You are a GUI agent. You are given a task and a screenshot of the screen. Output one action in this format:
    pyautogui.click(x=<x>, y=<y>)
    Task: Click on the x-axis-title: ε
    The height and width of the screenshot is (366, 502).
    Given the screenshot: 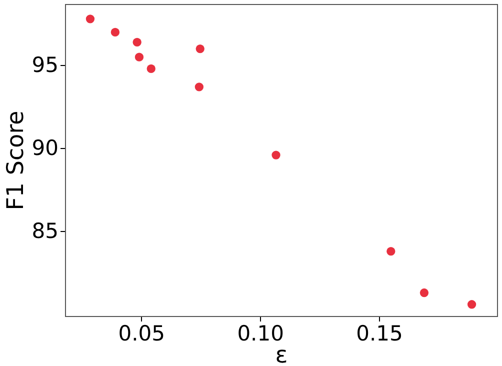 What is the action you would take?
    pyautogui.click(x=281, y=354)
    